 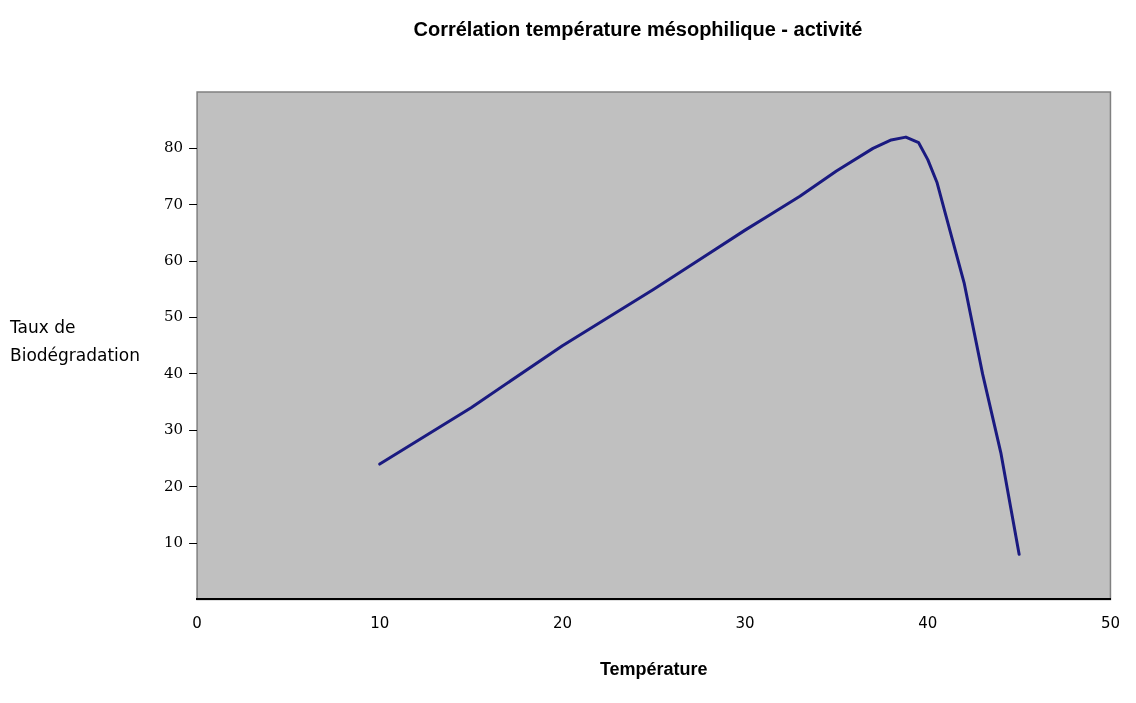 I want to click on x-tick-label: 10, so click(x=380, y=623).